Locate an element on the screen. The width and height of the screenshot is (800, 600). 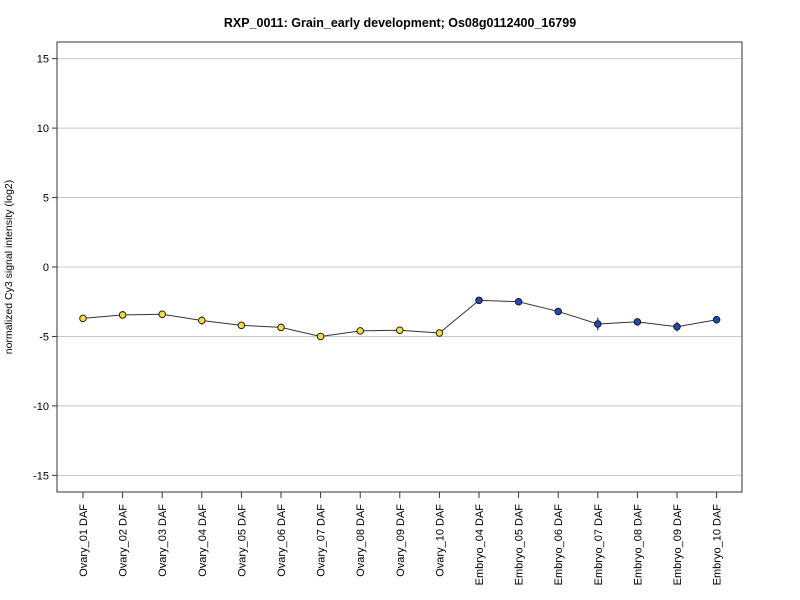
x-tick-label: Embryo_09 DAF is located at coordinates (678, 545).